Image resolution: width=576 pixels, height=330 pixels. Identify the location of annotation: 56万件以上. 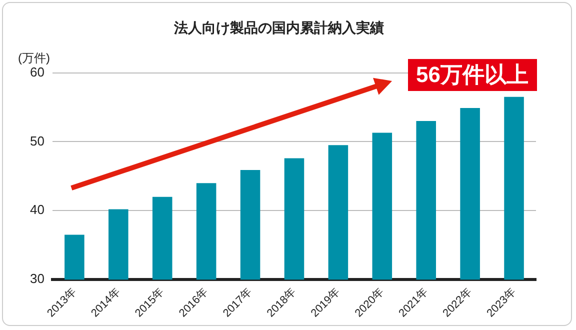
(472, 74).